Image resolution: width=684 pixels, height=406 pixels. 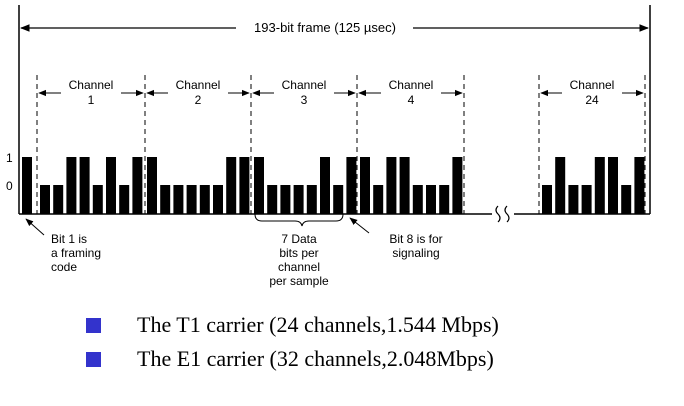 I want to click on bullet-text: The E1 carrier (32 channels,2.048Mbps), so click(x=315, y=358).